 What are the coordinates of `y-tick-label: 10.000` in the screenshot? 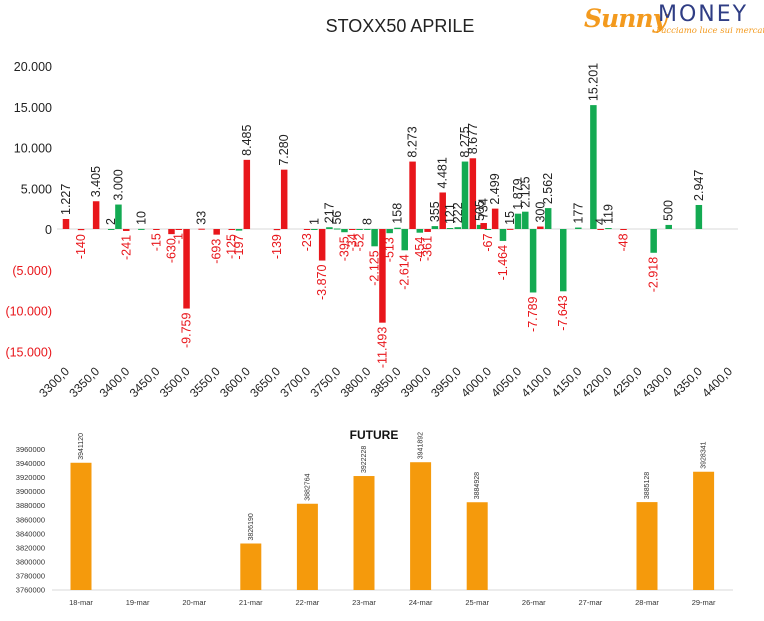 It's located at (33, 149).